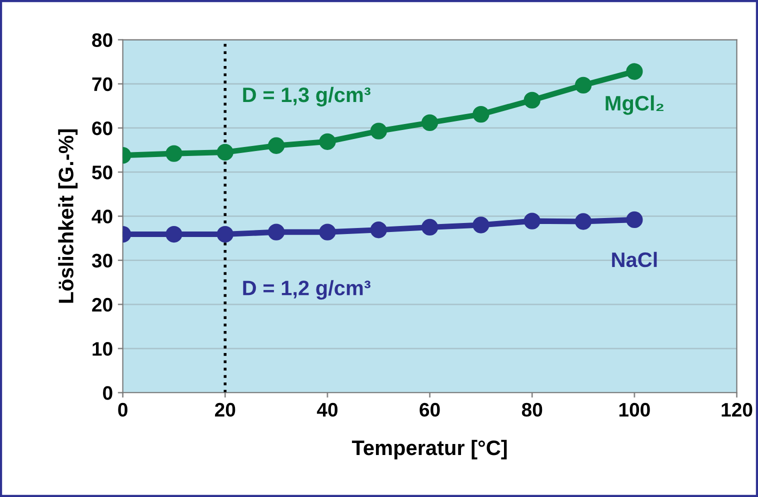  I want to click on x-tick-label: 20, so click(225, 409).